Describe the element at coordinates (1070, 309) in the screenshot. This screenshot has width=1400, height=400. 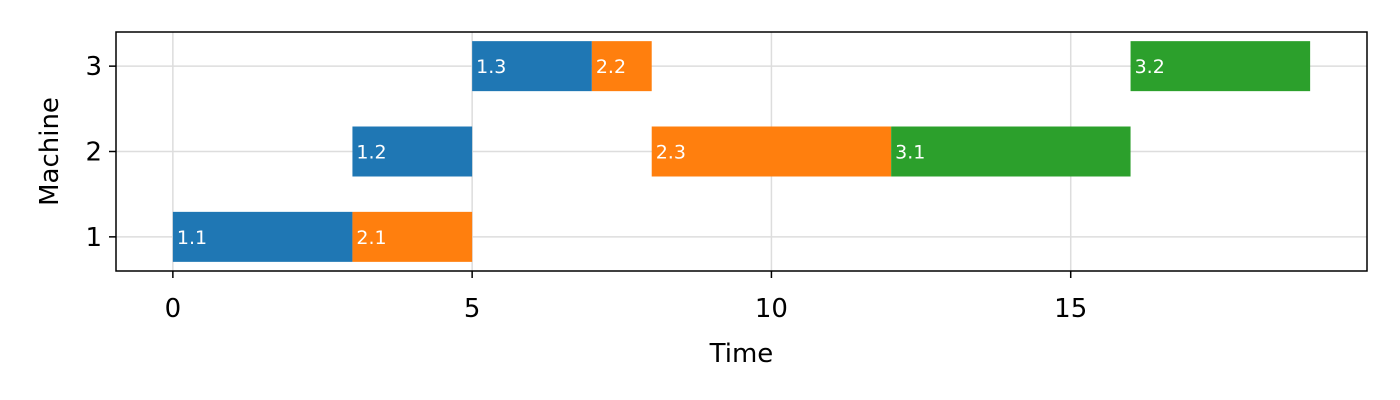
I see `x-tick-label: 15` at that location.